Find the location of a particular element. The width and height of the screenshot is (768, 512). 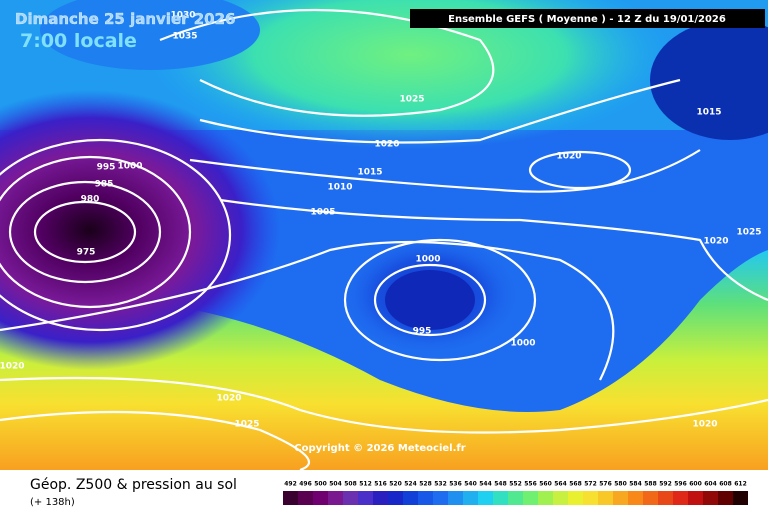

colorbar-label: 492 is located at coordinates (290, 484).